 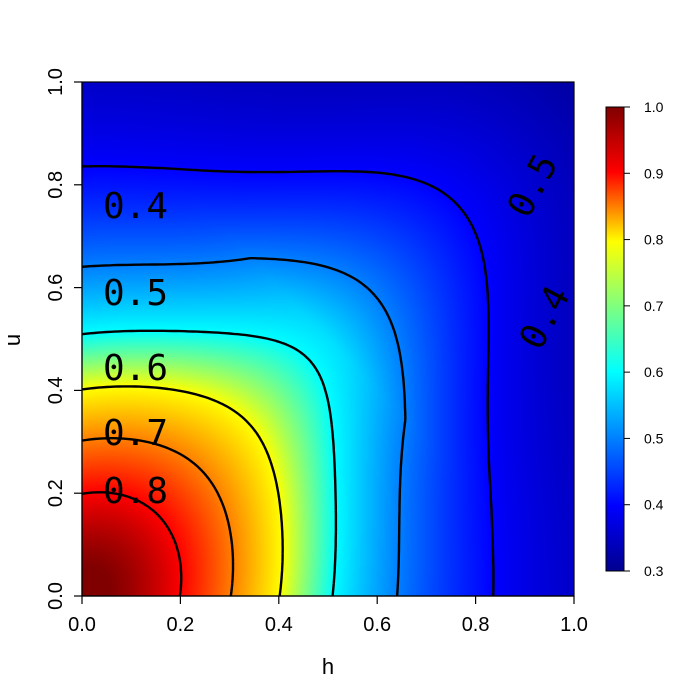 What do you see at coordinates (132, 543) in the screenshot?
I see `contour-line-0.9` at bounding box center [132, 543].